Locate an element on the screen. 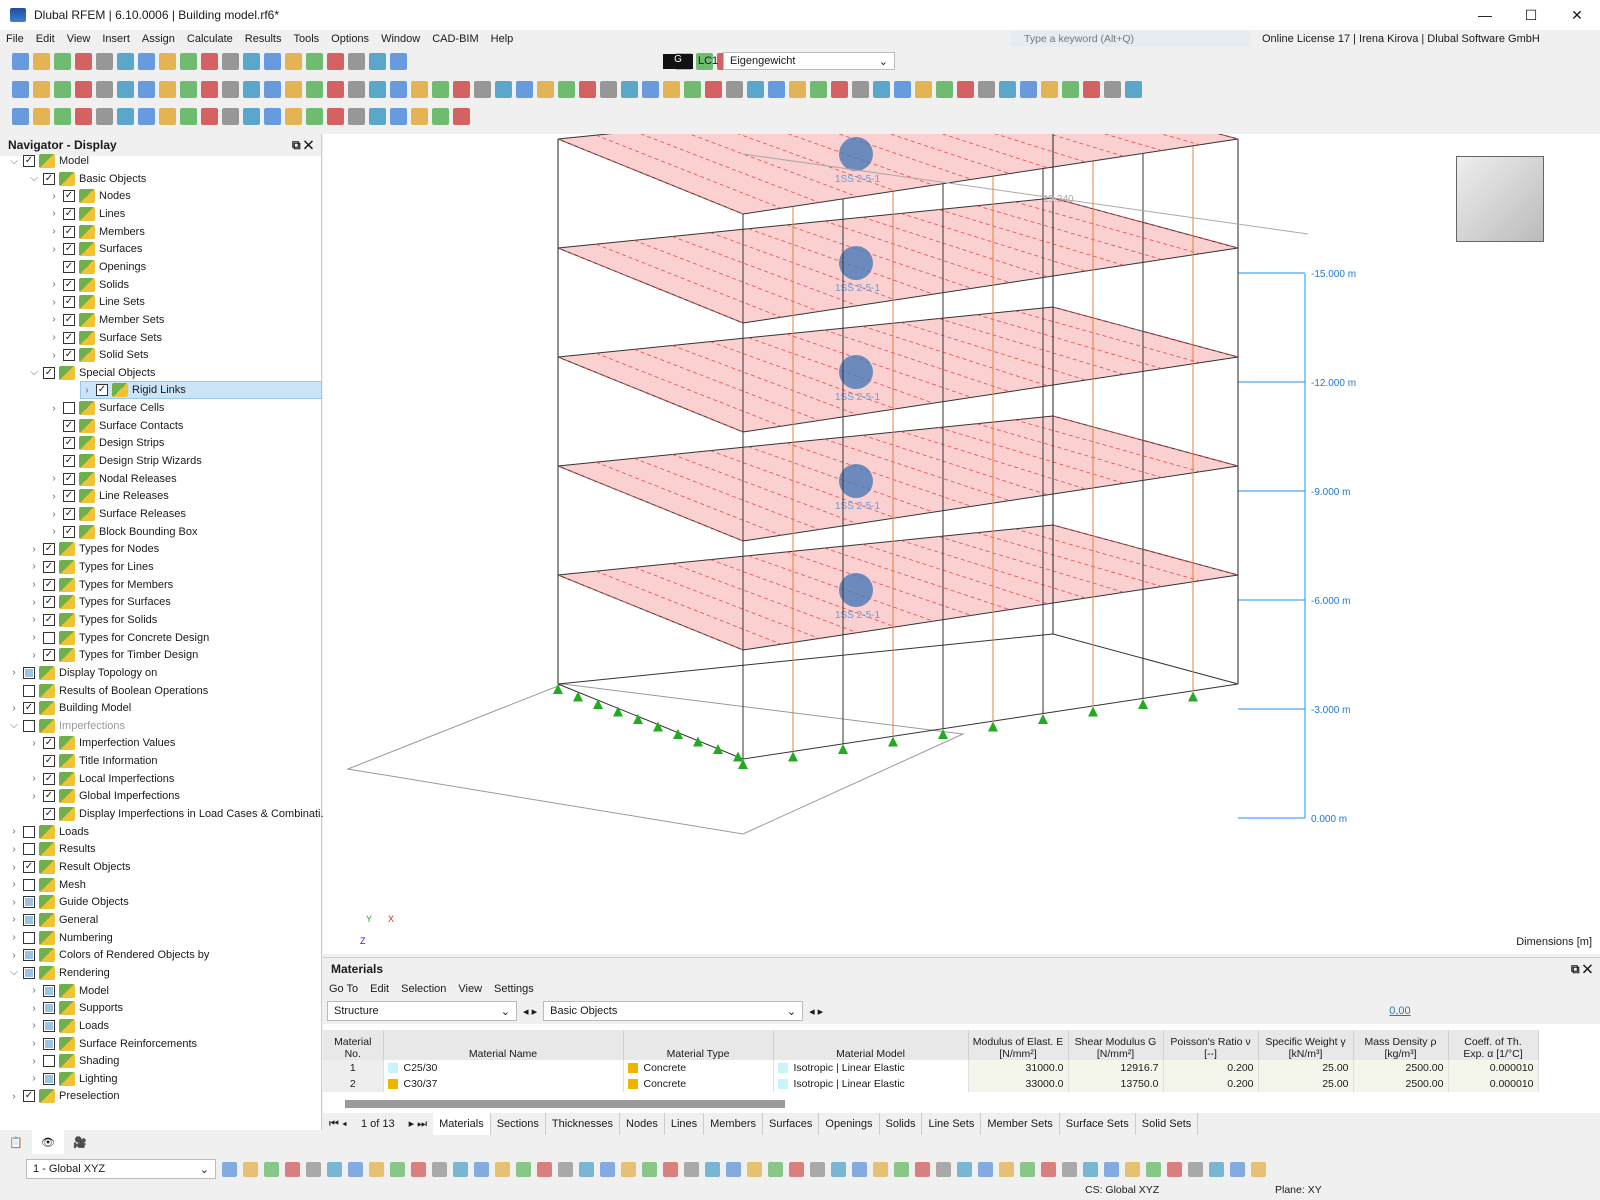 The image size is (1600, 1200). coordinate-system-select: 1 - Global XYZ ⌄ is located at coordinates (121, 1169).